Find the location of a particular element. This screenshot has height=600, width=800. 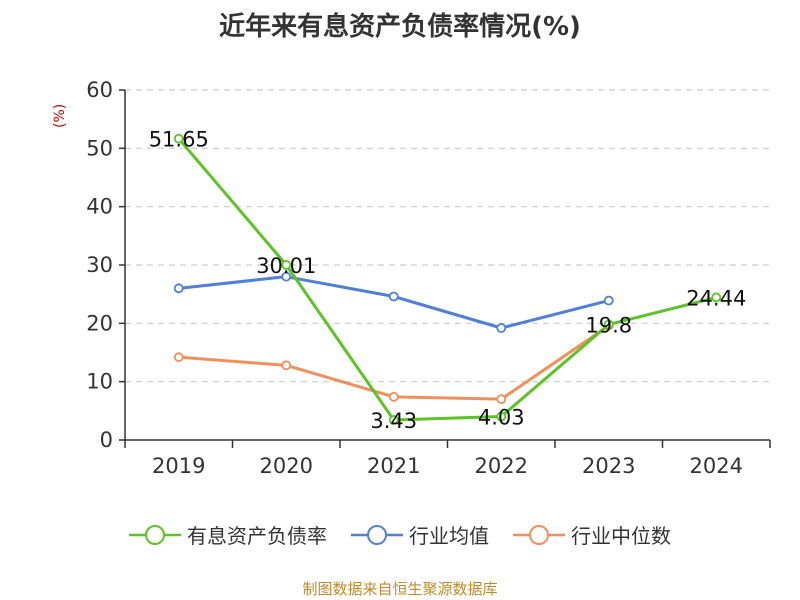

data-label: 3.43 is located at coordinates (393, 421).